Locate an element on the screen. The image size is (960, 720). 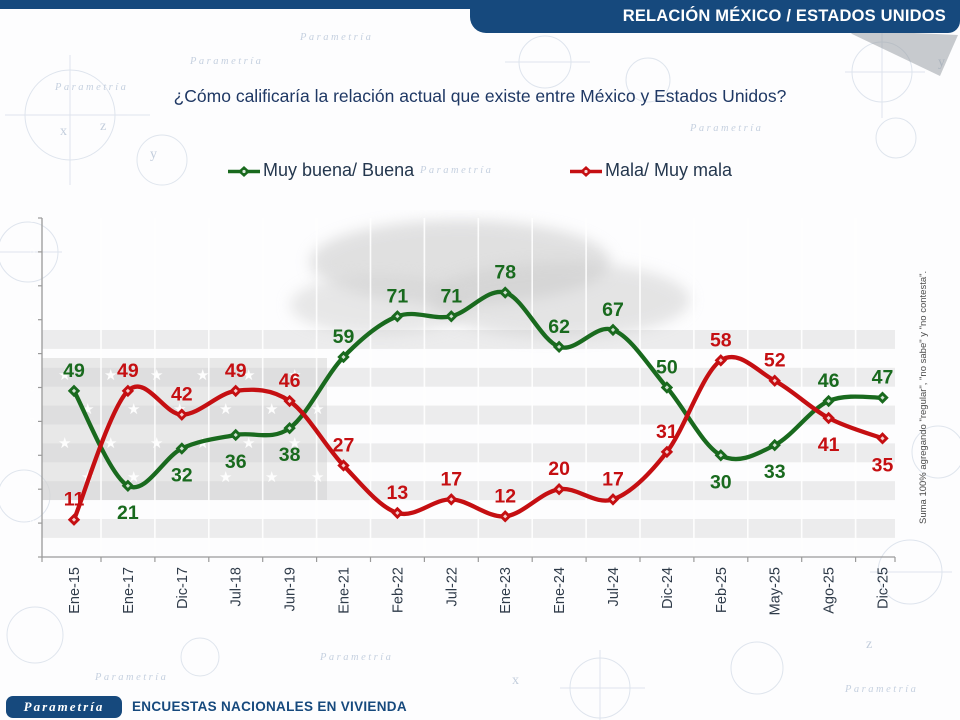
legend-label-mala: Mala/ Muy mala is located at coordinates (669, 170).